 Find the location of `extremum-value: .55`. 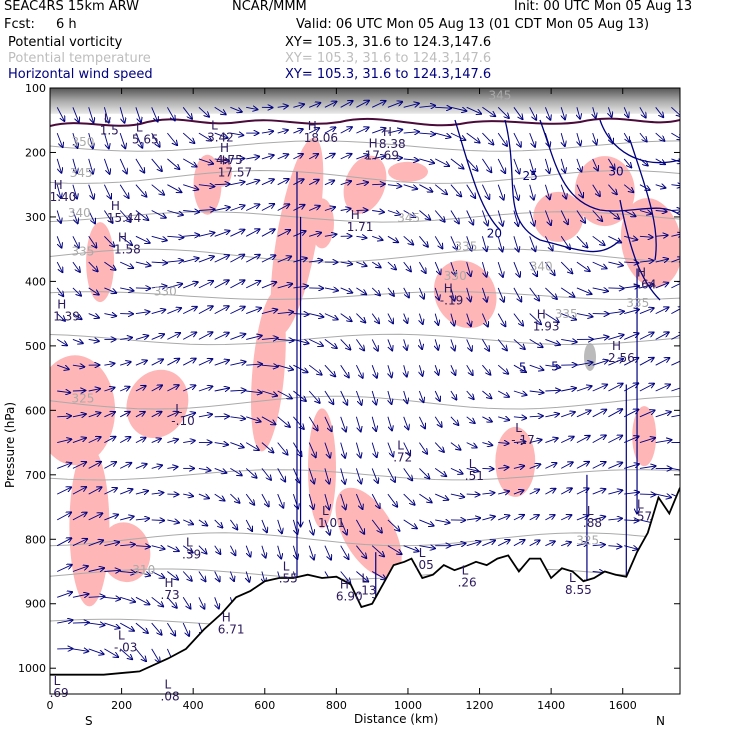

extremum-value: .55 is located at coordinates (288, 579).